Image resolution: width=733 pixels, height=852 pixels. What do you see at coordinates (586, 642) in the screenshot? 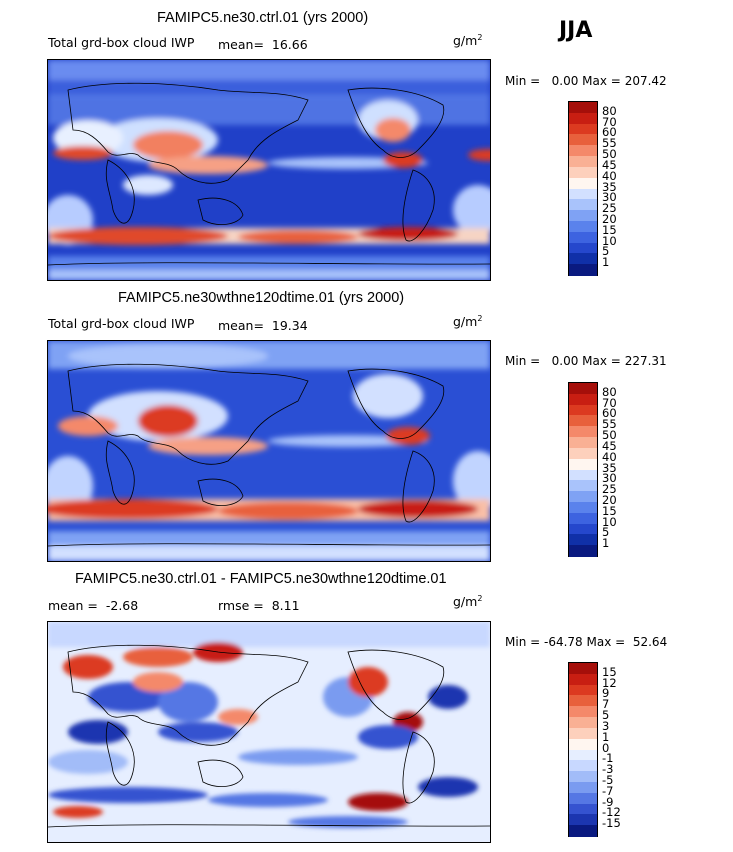
I see `panel3-minmax: Min = -64.78 Max = 52.64` at bounding box center [586, 642].